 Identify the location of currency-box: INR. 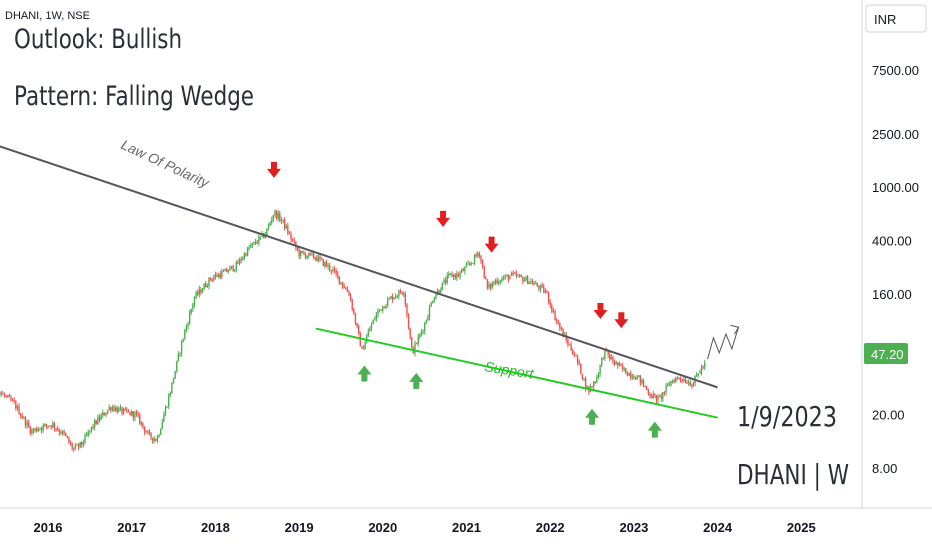
(896, 18).